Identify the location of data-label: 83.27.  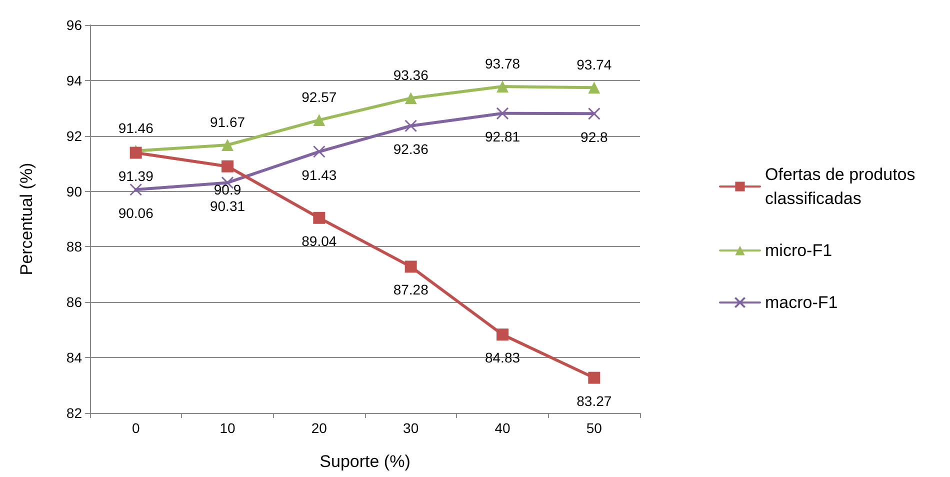
(594, 400).